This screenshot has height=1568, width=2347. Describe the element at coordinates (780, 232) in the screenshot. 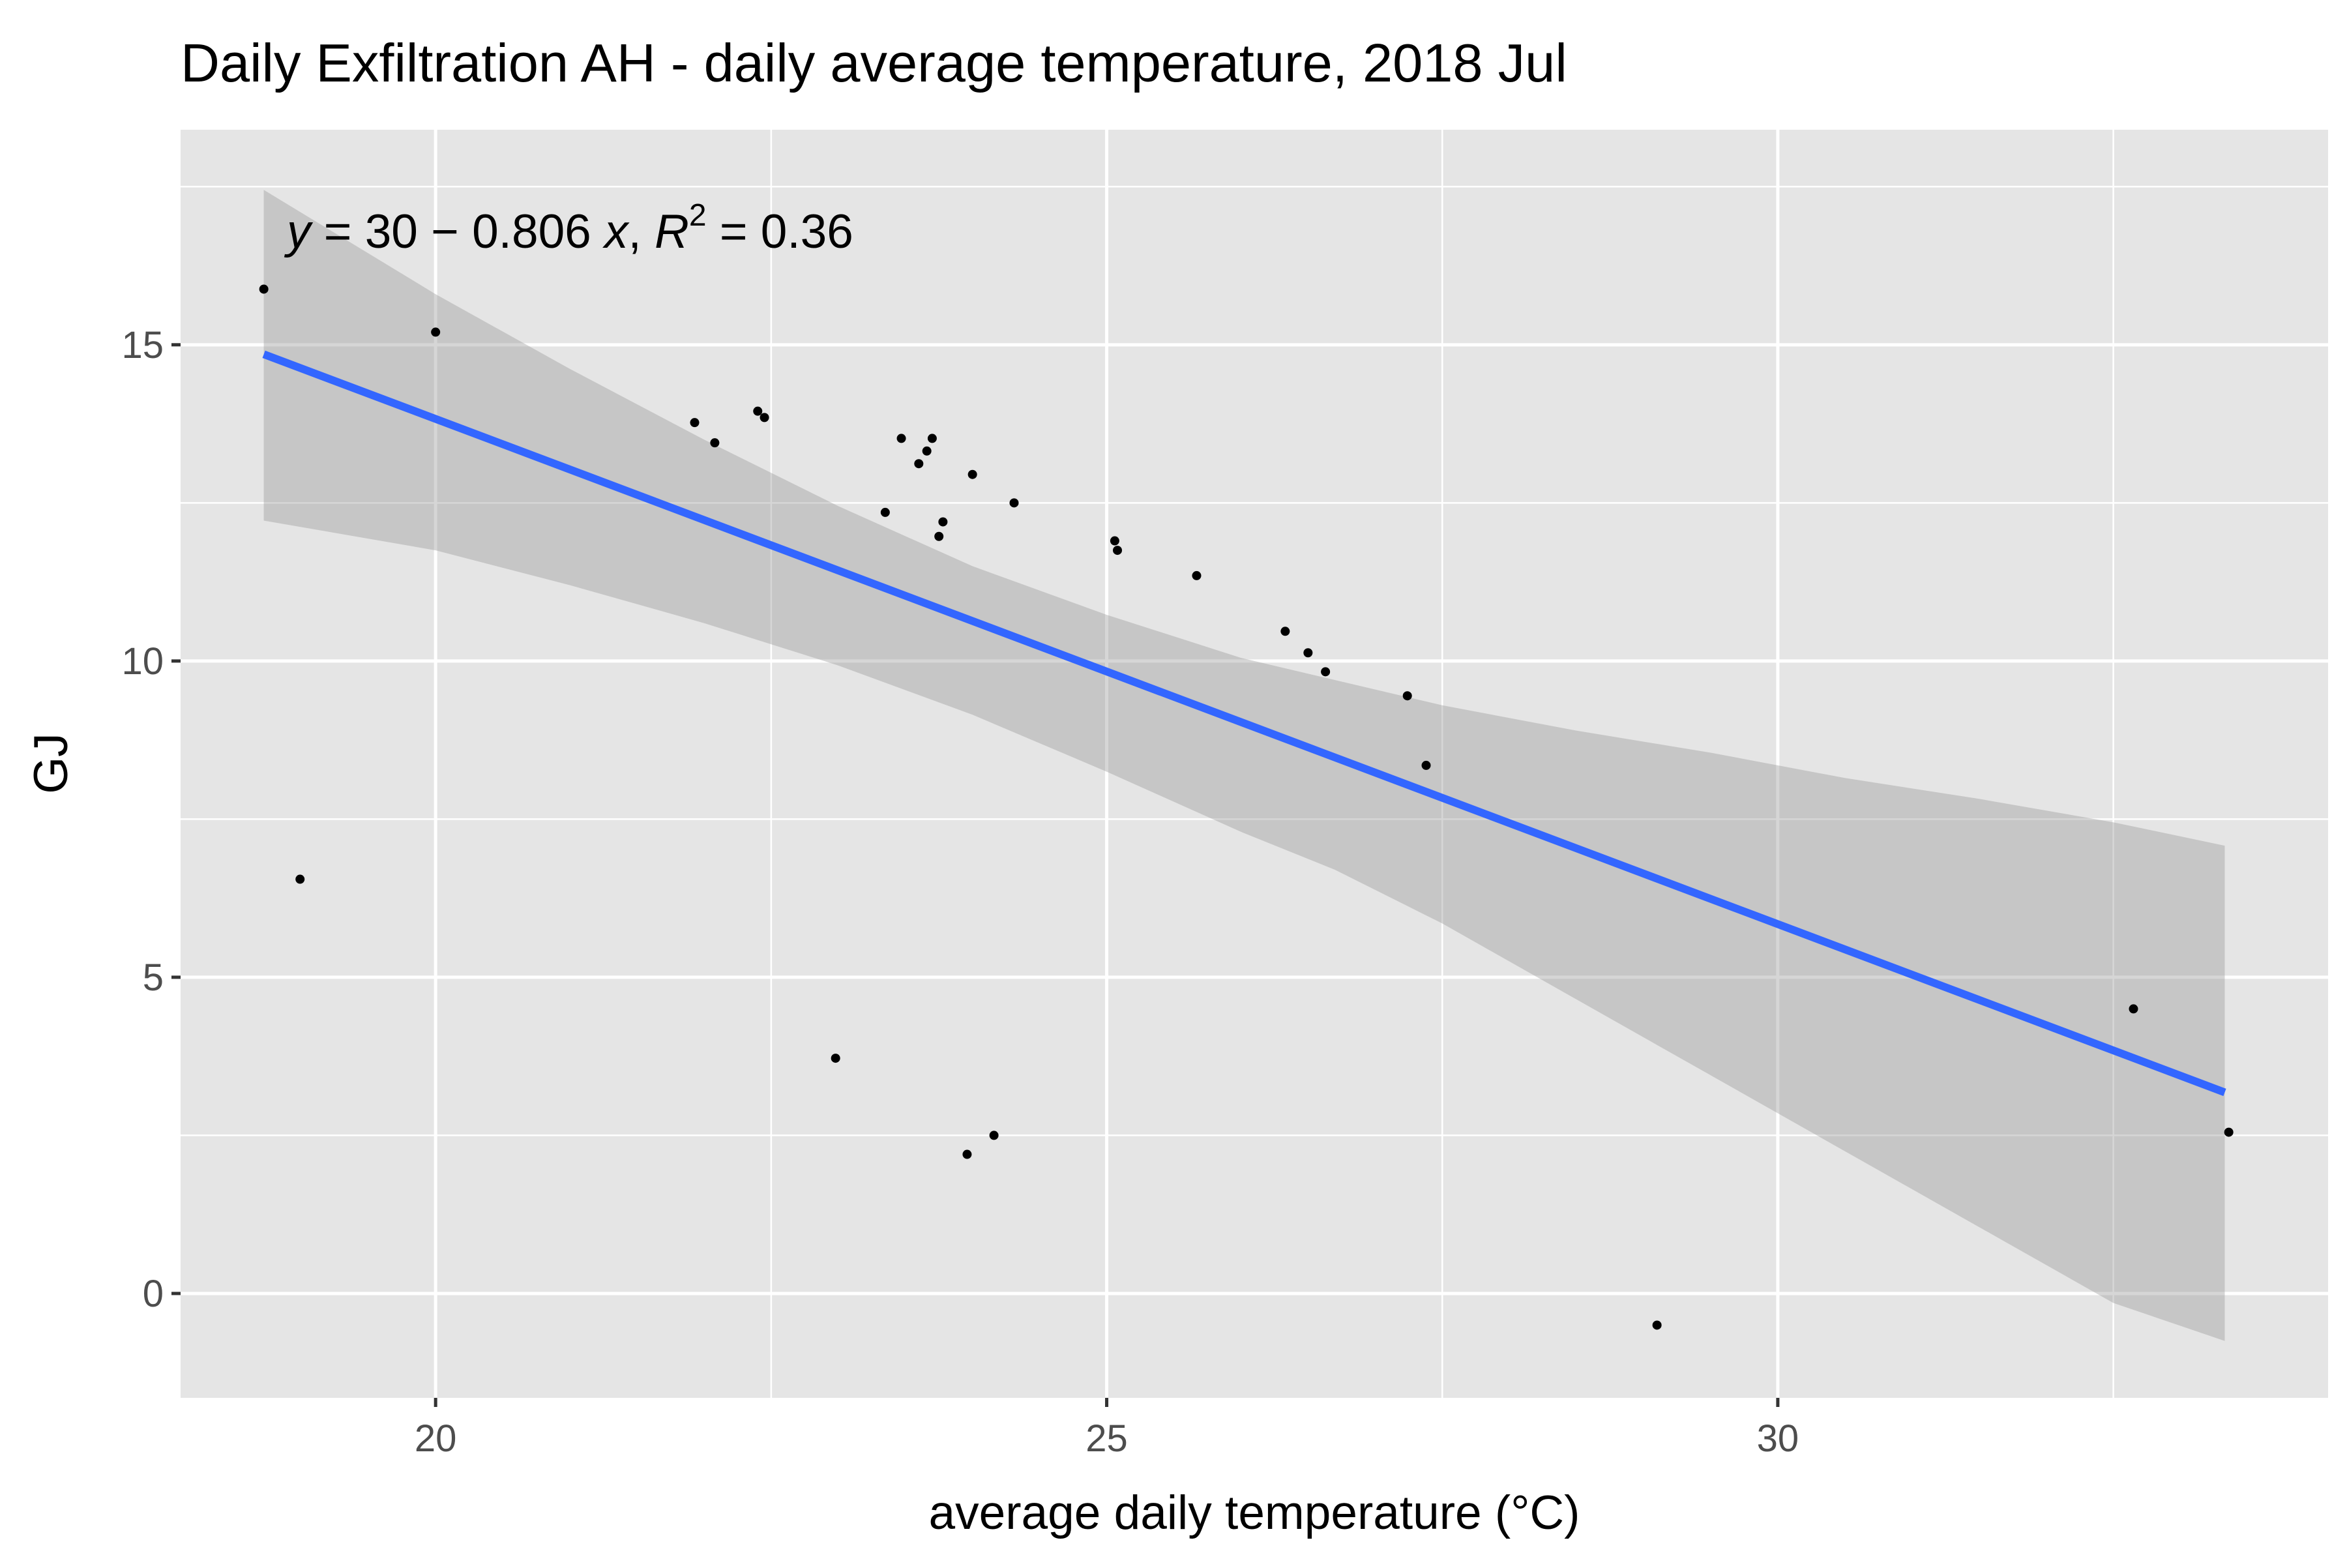

I see `equation-r-squared-value: = 0.36` at that location.